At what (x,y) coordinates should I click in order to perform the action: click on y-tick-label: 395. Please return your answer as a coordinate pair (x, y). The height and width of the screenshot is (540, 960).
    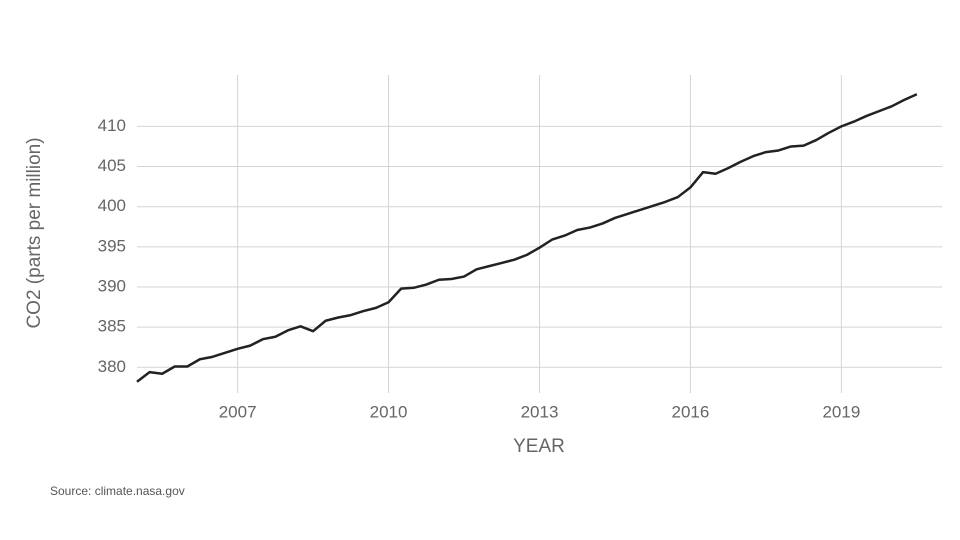
    Looking at the image, I should click on (112, 245).